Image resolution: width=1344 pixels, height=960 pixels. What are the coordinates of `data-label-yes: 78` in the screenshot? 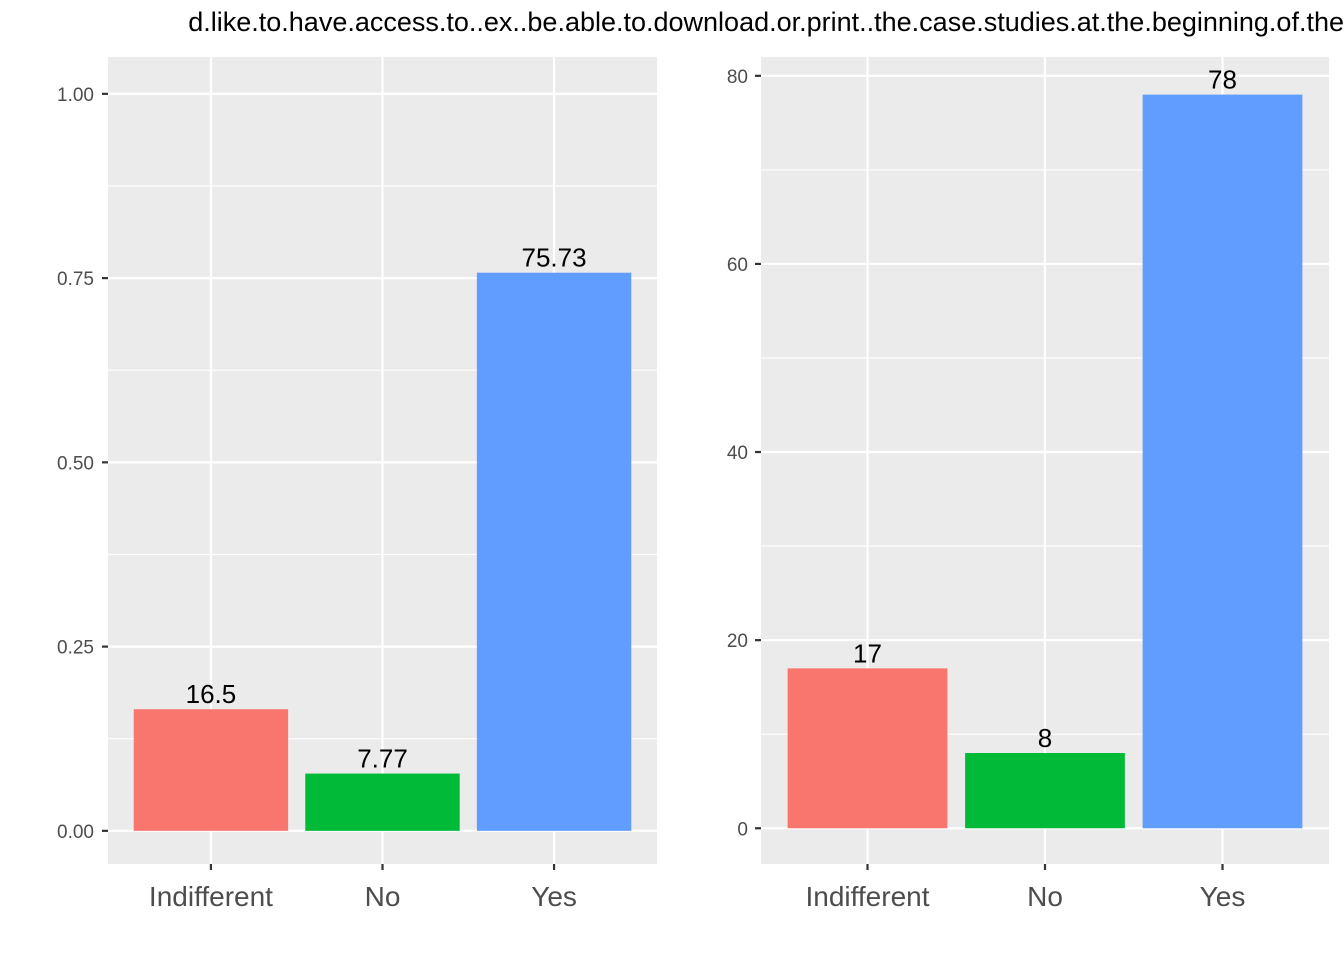 It's located at (1222, 80).